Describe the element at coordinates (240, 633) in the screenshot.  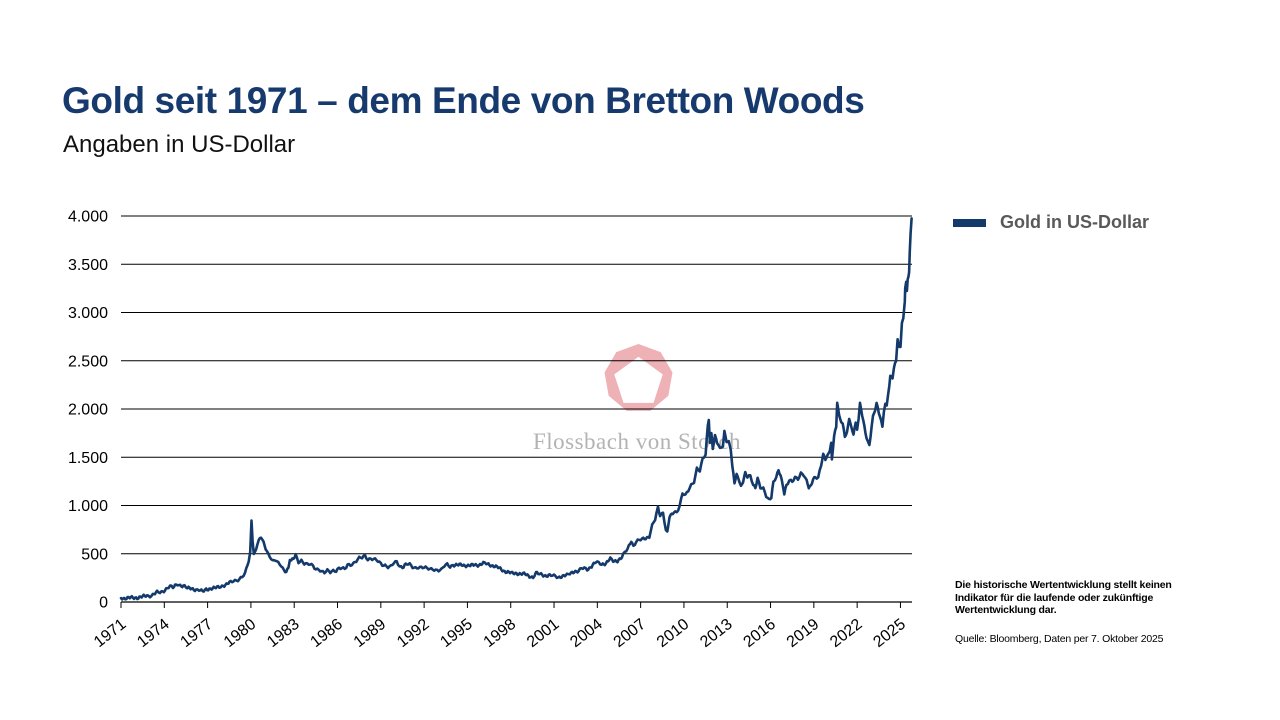
I see `svg-text: 1980` at that location.